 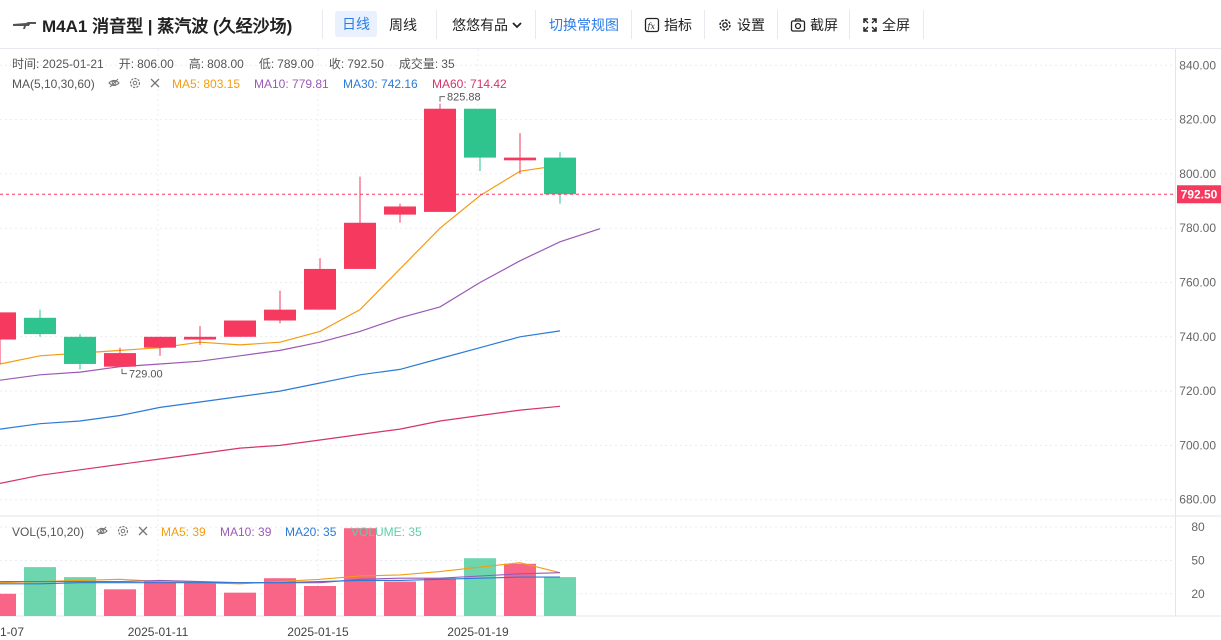 I want to click on vol-ma20-legend: MA20: 35, so click(x=311, y=532).